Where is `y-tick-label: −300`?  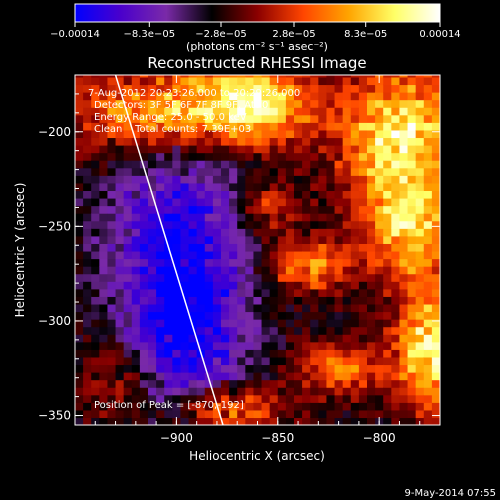
y-tick-label: −300 is located at coordinates (54, 321).